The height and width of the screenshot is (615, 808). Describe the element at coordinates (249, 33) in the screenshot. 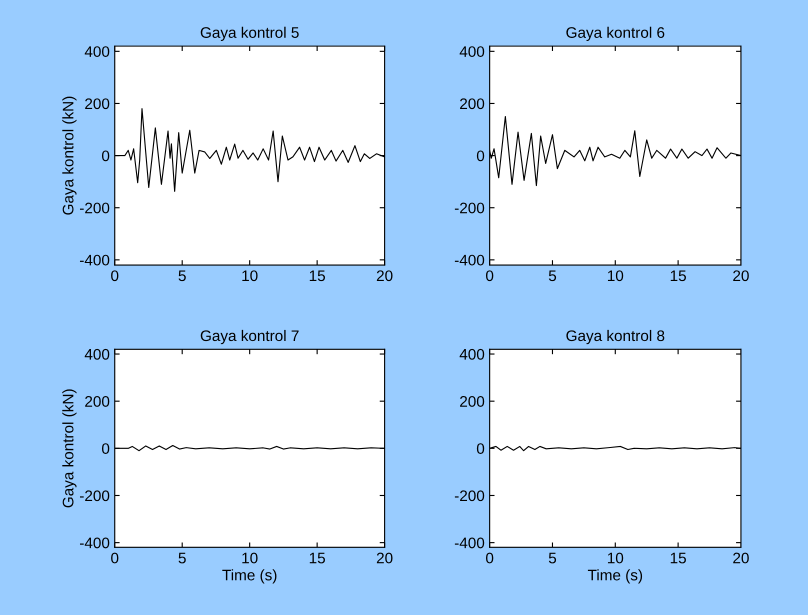

I see `chart-title: Gaya kontrol 5` at that location.